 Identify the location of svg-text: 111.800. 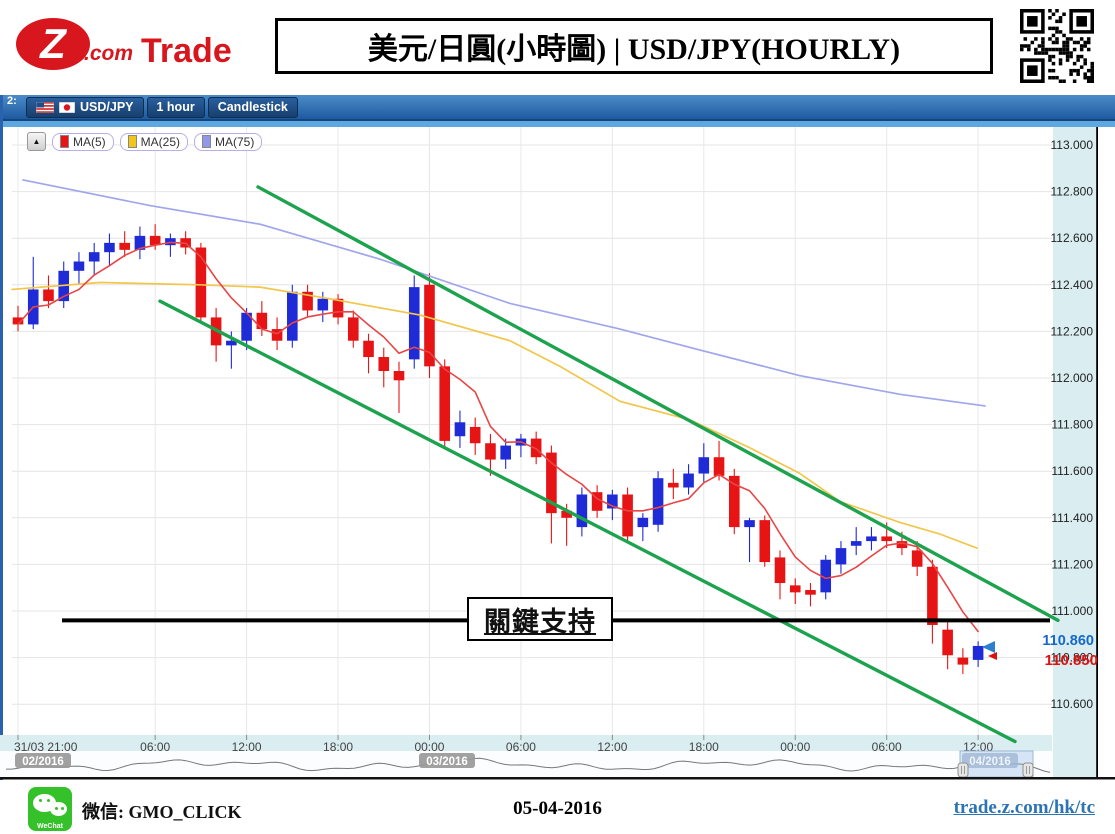
(1072, 425).